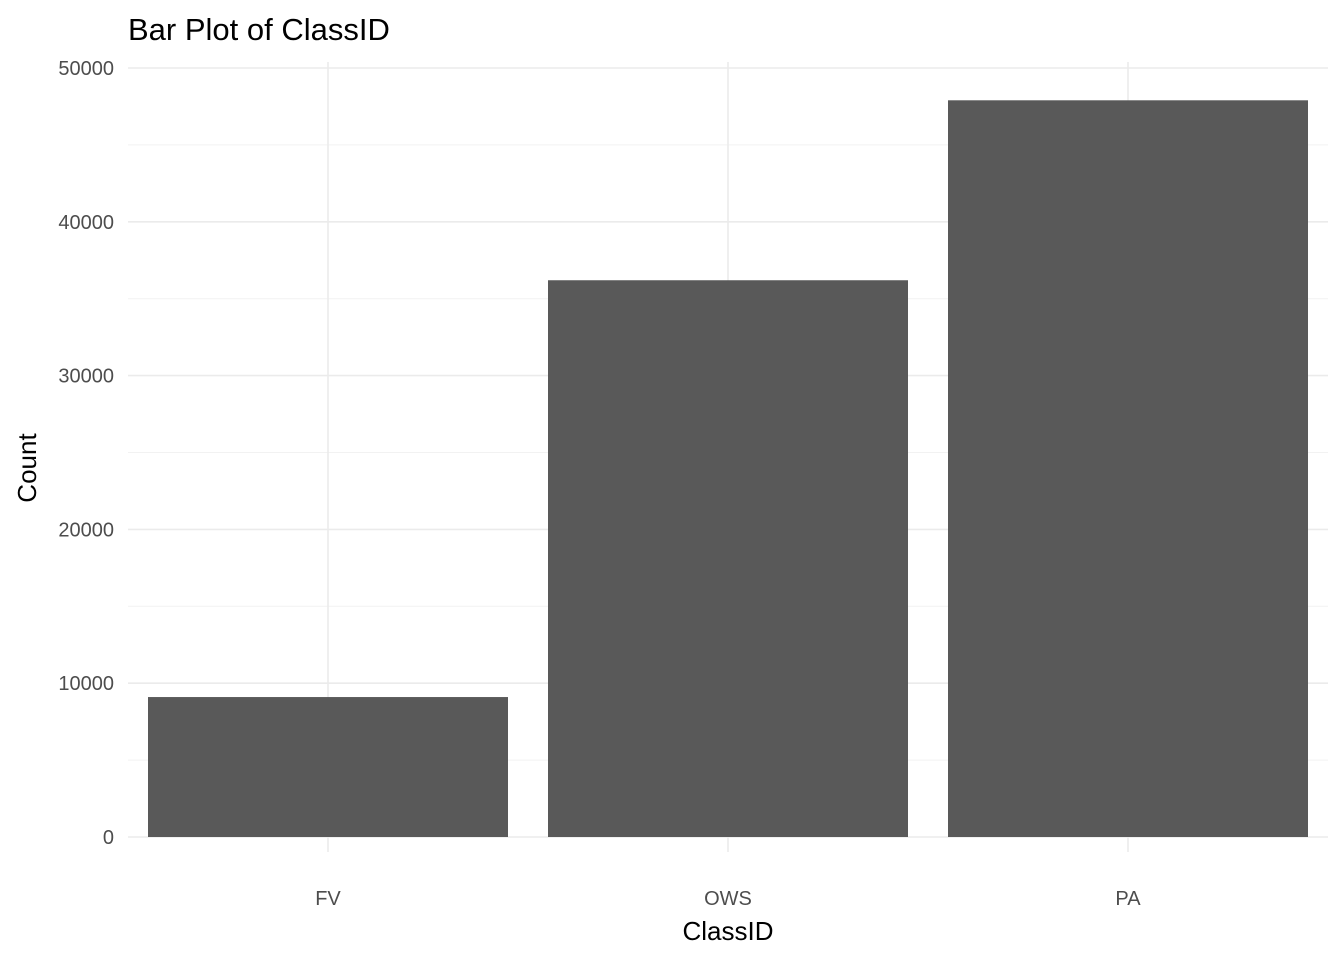 This screenshot has height=960, width=1344. Describe the element at coordinates (86, 684) in the screenshot. I see `y-tick-label: 10000` at that location.